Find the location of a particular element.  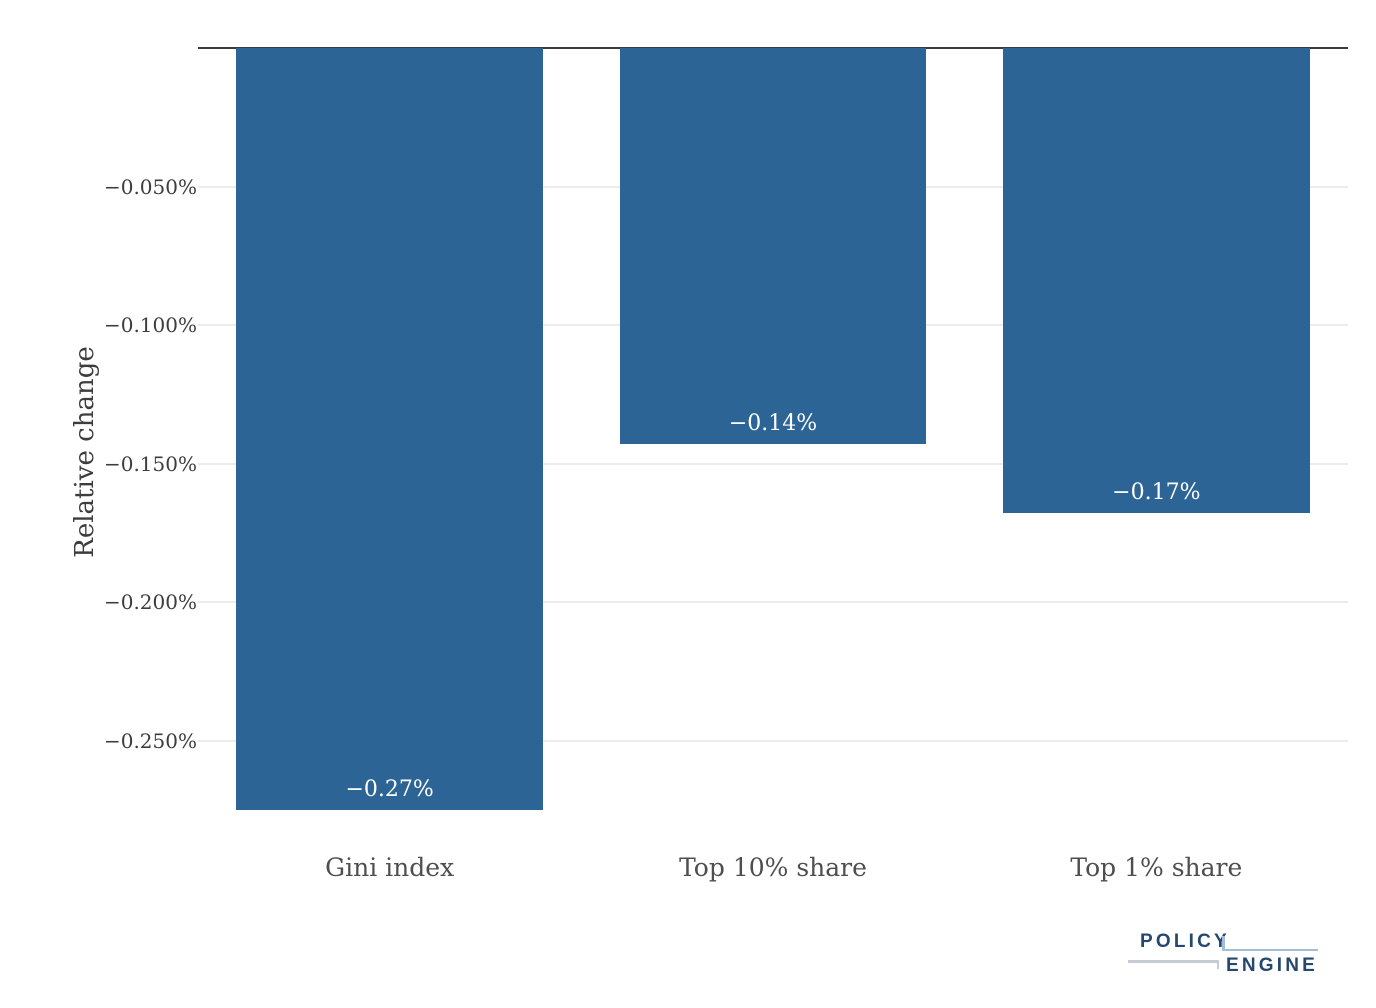

y-tick-label: −0.200% is located at coordinates (150, 602).